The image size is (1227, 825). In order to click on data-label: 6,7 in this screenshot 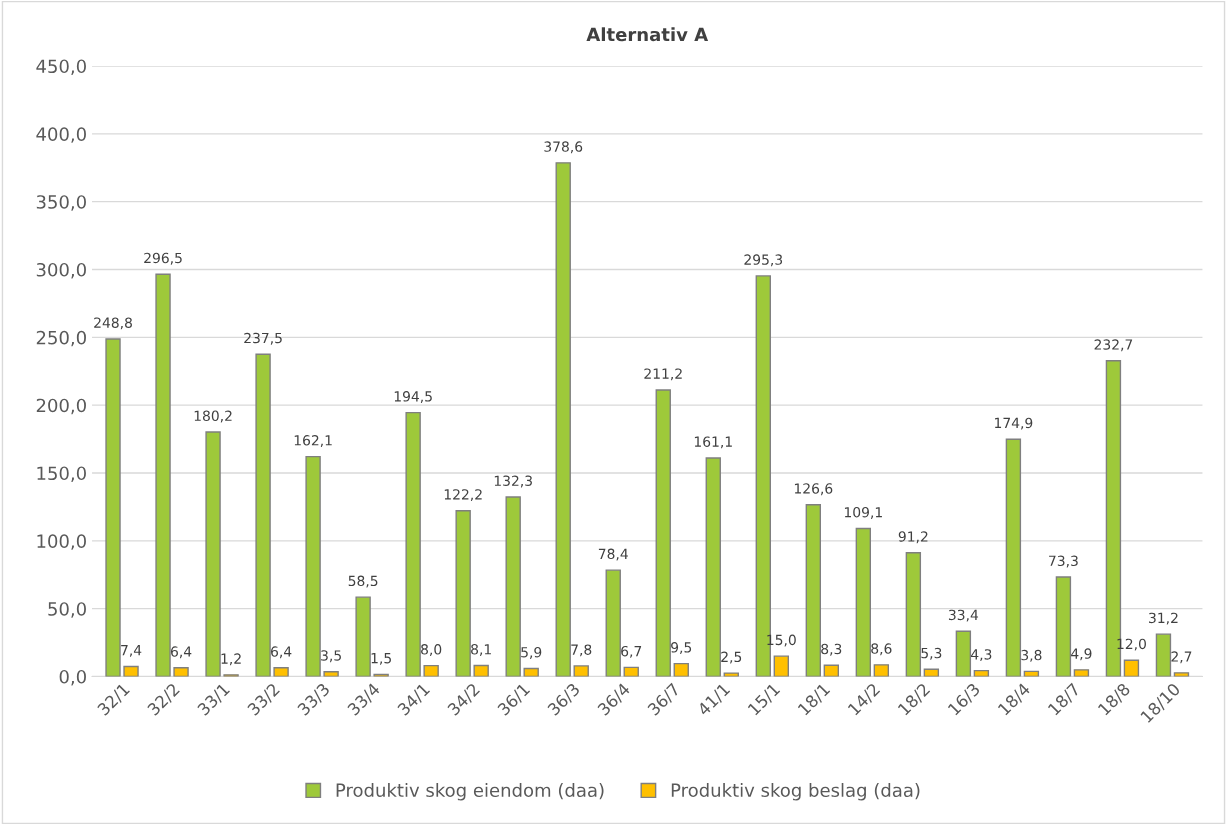, I will do `click(631, 651)`.